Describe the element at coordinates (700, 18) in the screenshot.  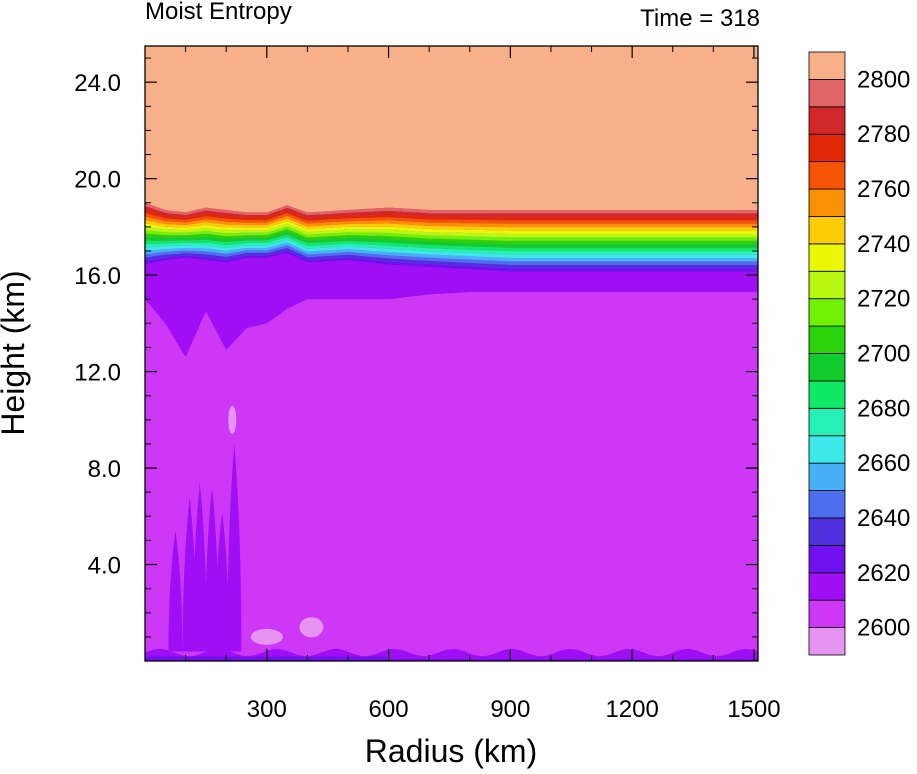
I see `chart-title-right: Time = 318` at that location.